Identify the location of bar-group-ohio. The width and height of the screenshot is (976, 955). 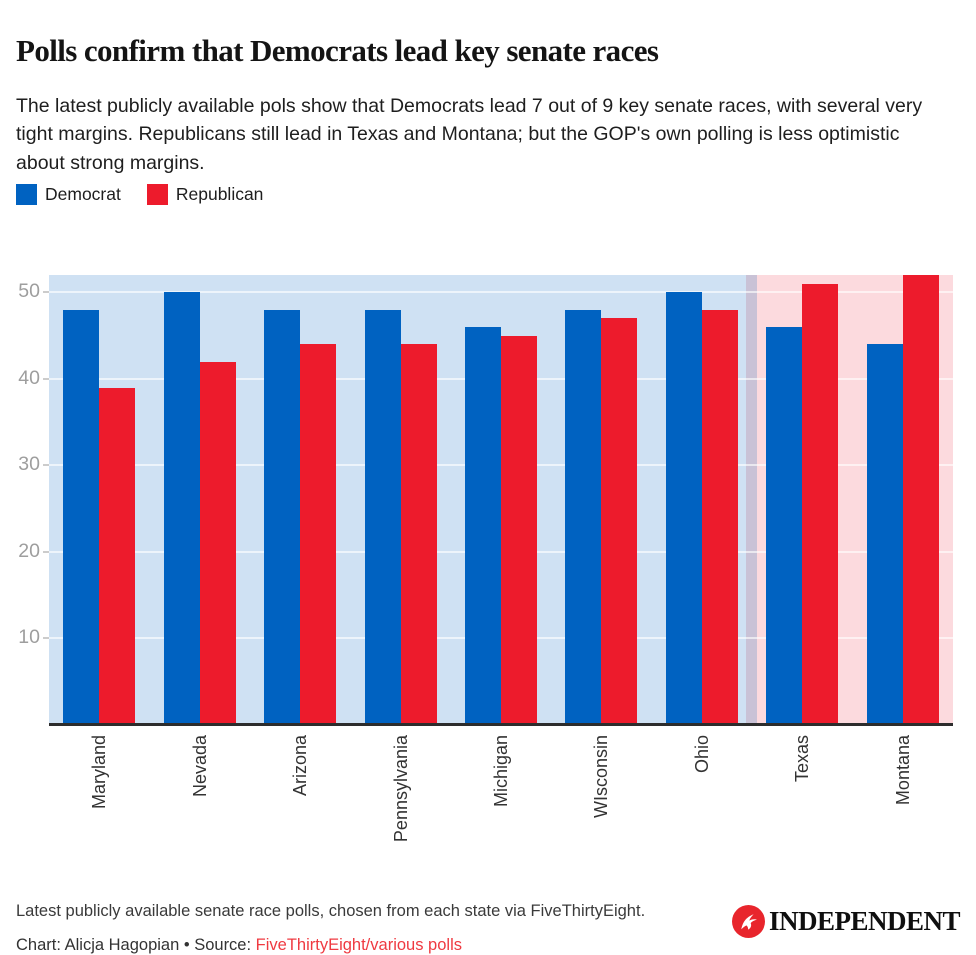
(702, 500).